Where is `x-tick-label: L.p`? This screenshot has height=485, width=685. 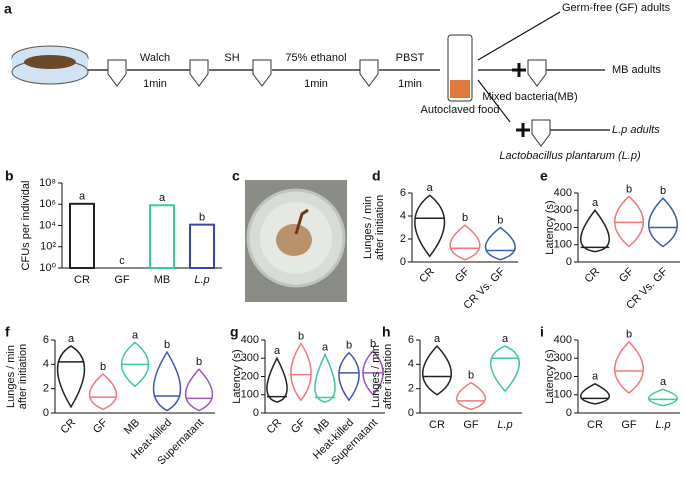 x-tick-label: L.p is located at coordinates (504, 425).